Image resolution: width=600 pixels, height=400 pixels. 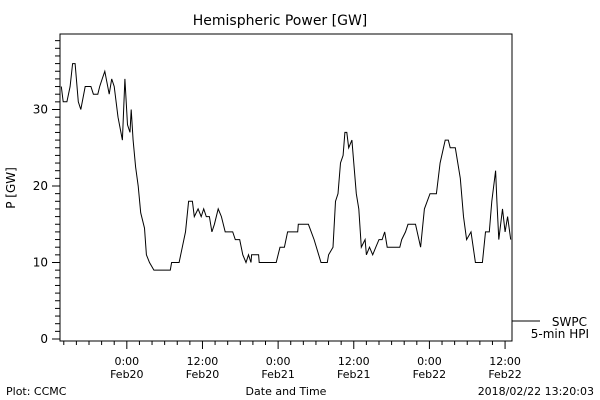 I want to click on footer-timestamp: 2018/02/22 13:20:03, so click(x=536, y=391).